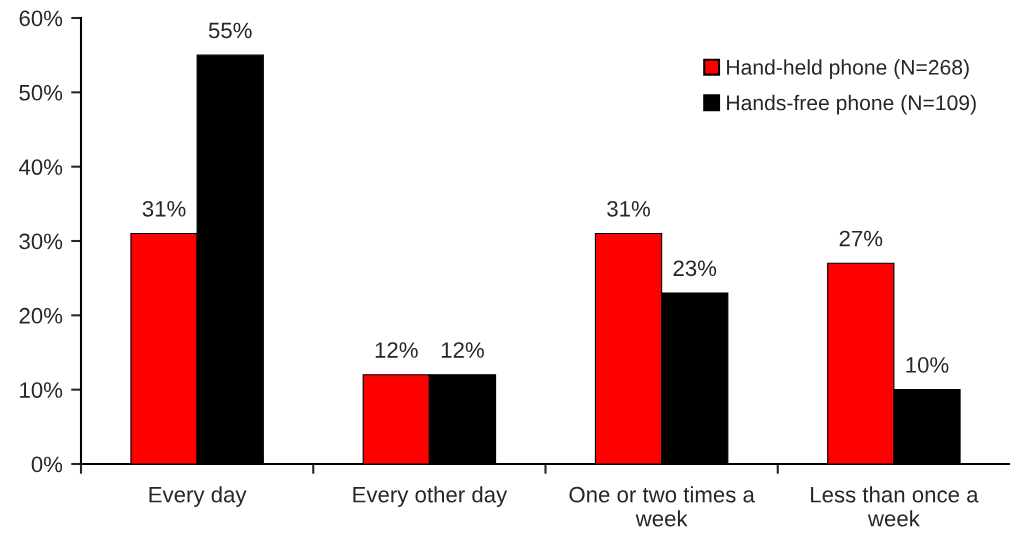 The image size is (1010, 546). What do you see at coordinates (430, 496) in the screenshot?
I see `x-tick-label: Every other day` at bounding box center [430, 496].